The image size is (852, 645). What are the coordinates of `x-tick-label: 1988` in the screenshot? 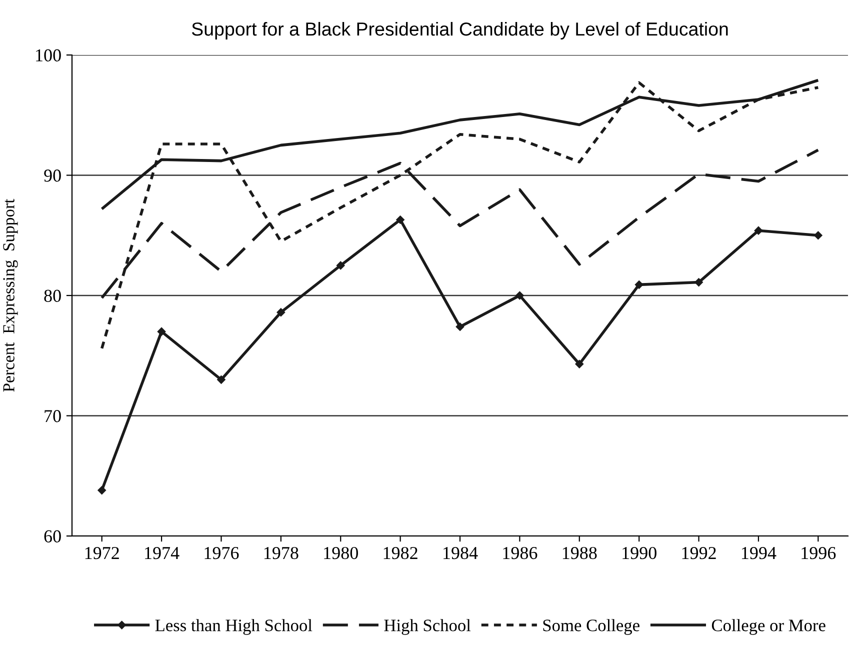 It's located at (579, 553).